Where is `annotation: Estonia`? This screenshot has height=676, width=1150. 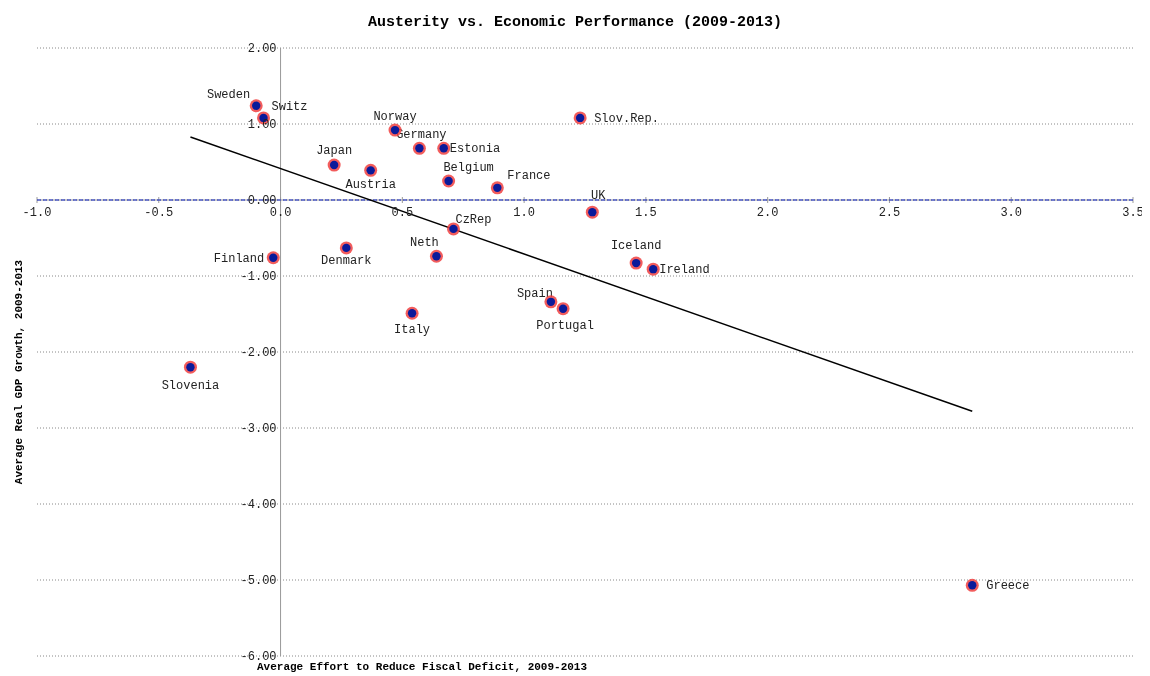 annotation: Estonia is located at coordinates (475, 149).